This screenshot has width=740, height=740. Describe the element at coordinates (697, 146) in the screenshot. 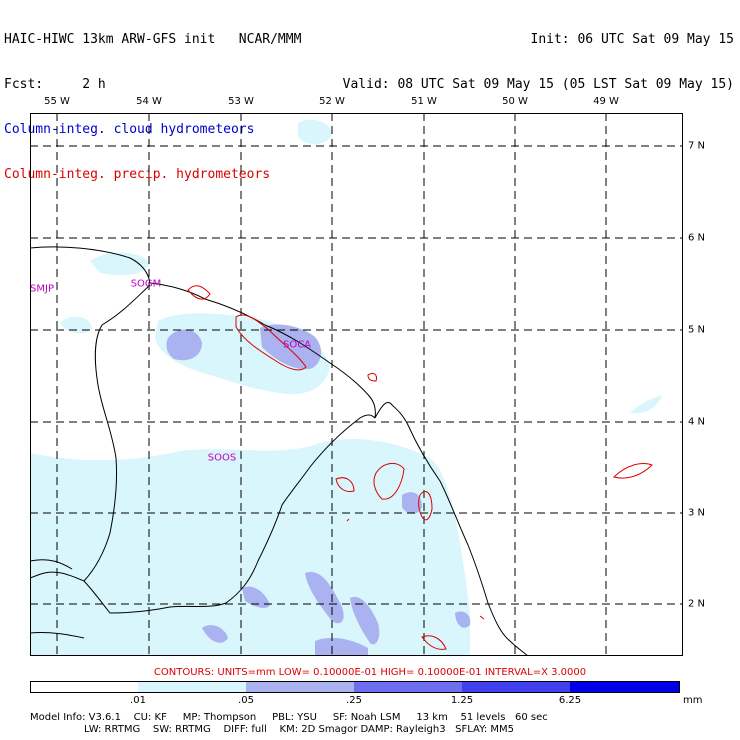

I see `lat-label-7n: 7 N` at that location.